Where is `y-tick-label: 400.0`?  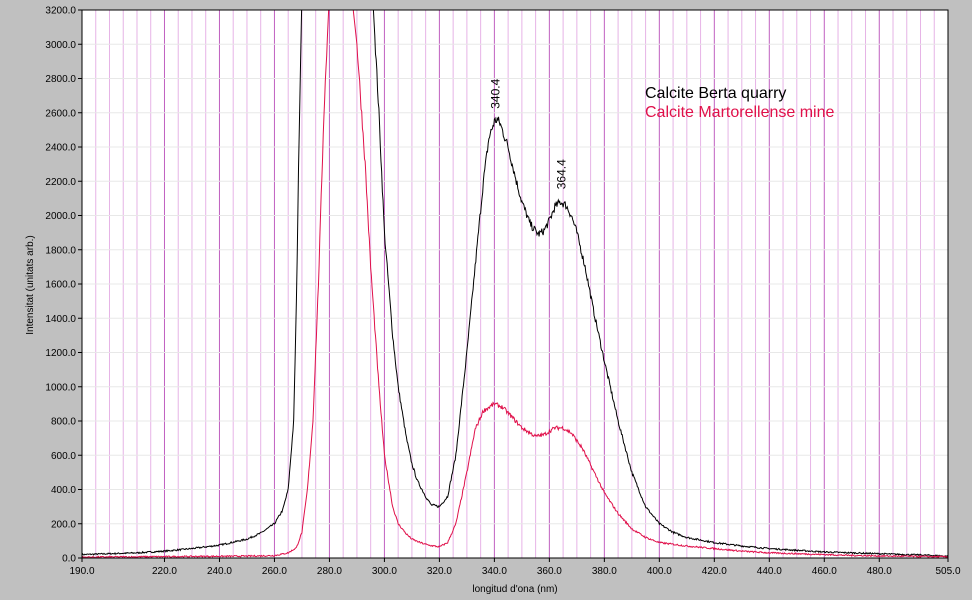
y-tick-label: 400.0 is located at coordinates (63, 490).